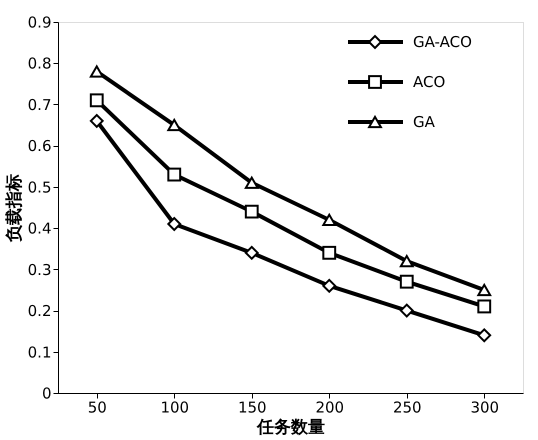 The image size is (538, 440). I want to click on x-tick-label: 300, so click(485, 407).